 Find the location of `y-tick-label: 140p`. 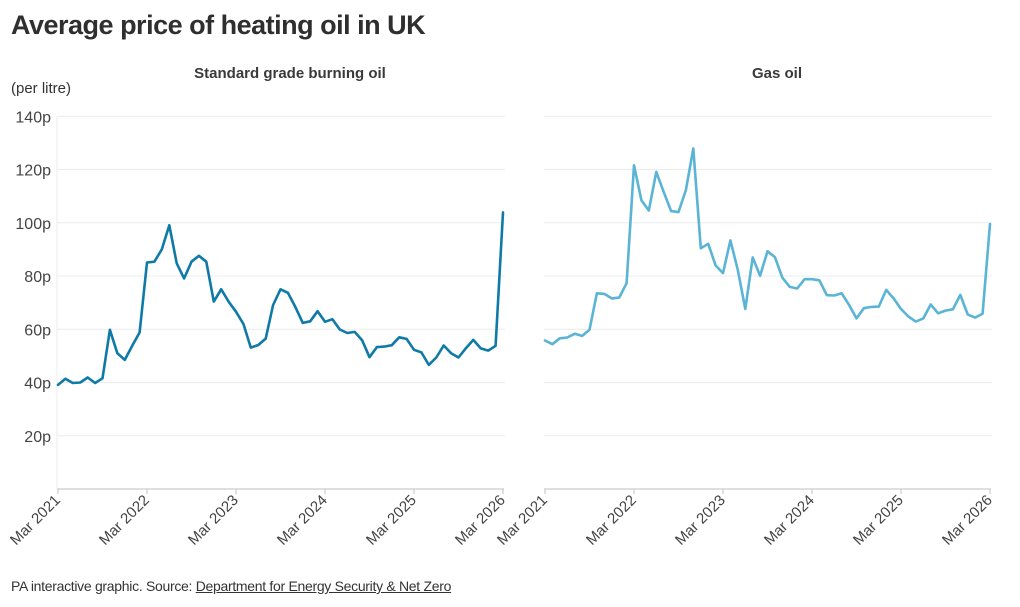

y-tick-label: 140p is located at coordinates (33, 117).